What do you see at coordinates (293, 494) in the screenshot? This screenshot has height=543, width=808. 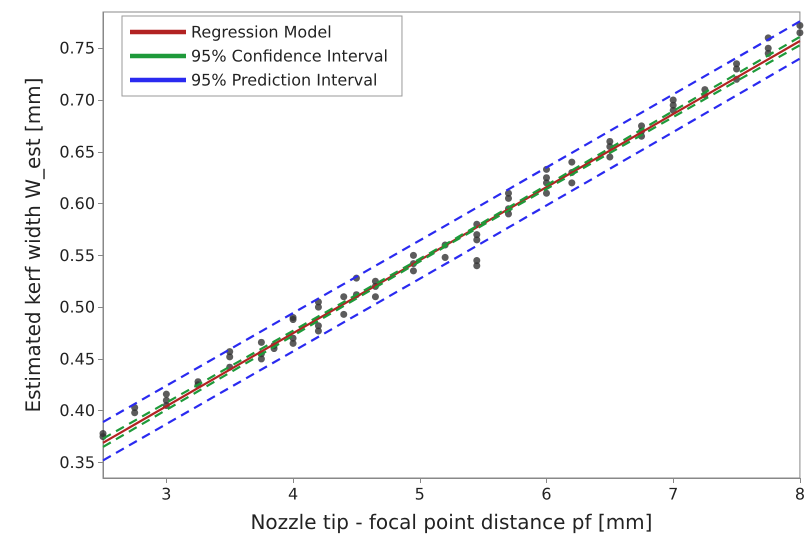 I see `x-tick-label: 4` at bounding box center [293, 494].